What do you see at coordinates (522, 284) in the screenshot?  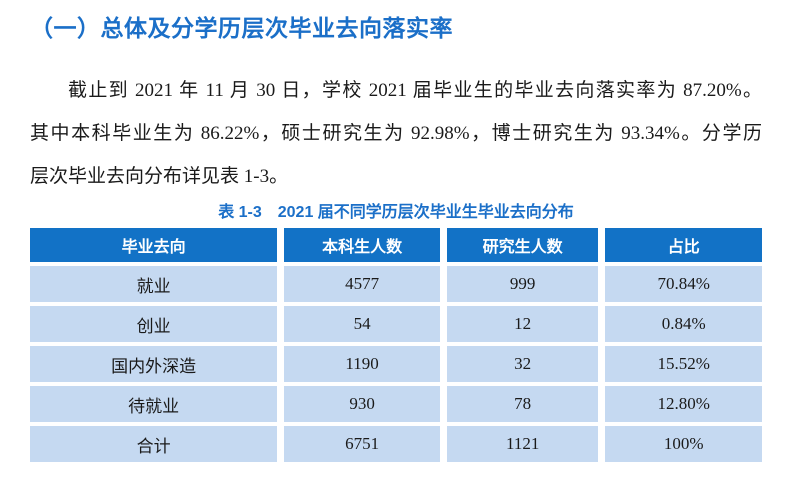 I see `table-cell-row1-postgraduate: 999` at bounding box center [522, 284].